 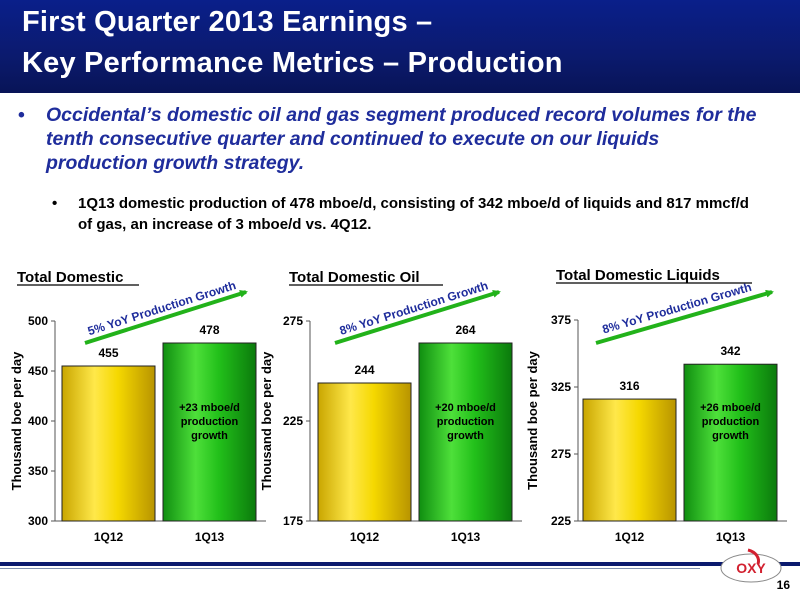 I want to click on y-tick-label: 450, so click(x=38, y=371).